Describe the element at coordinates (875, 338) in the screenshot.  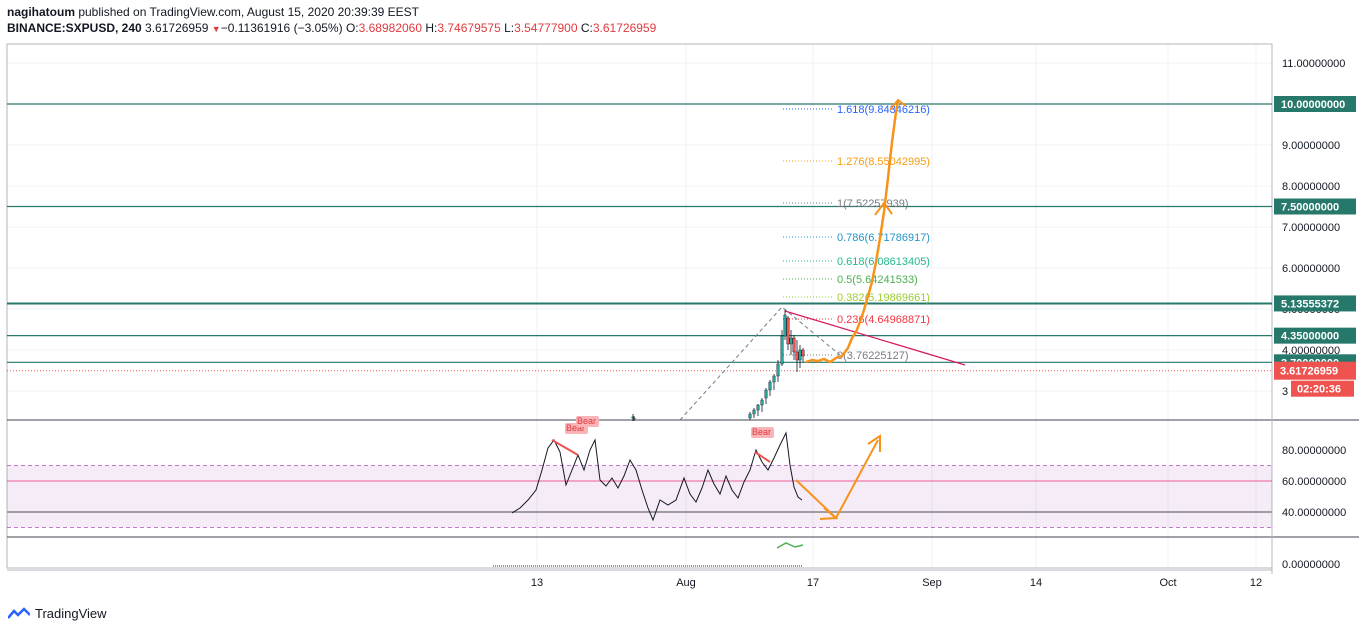
I see `resistance-trendline` at that location.